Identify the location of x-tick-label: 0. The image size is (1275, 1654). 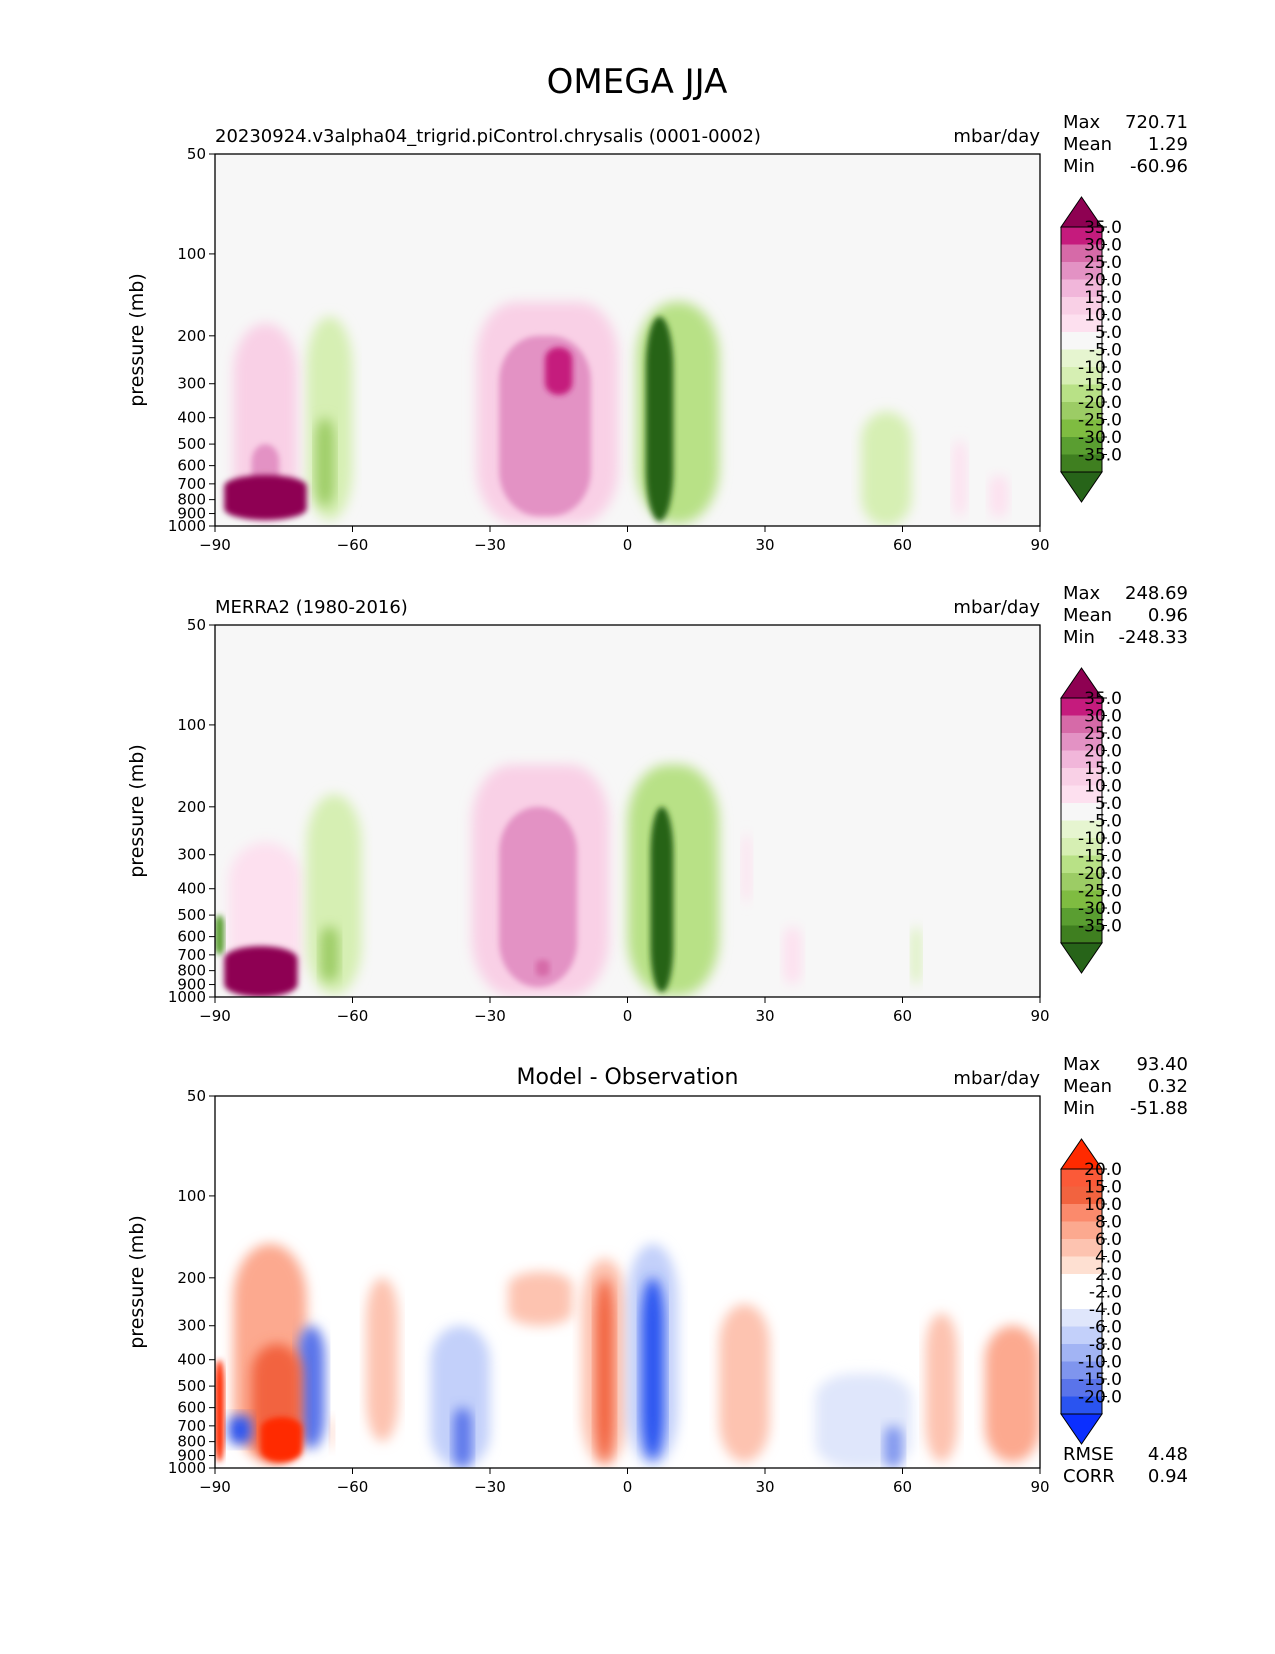
(628, 1487).